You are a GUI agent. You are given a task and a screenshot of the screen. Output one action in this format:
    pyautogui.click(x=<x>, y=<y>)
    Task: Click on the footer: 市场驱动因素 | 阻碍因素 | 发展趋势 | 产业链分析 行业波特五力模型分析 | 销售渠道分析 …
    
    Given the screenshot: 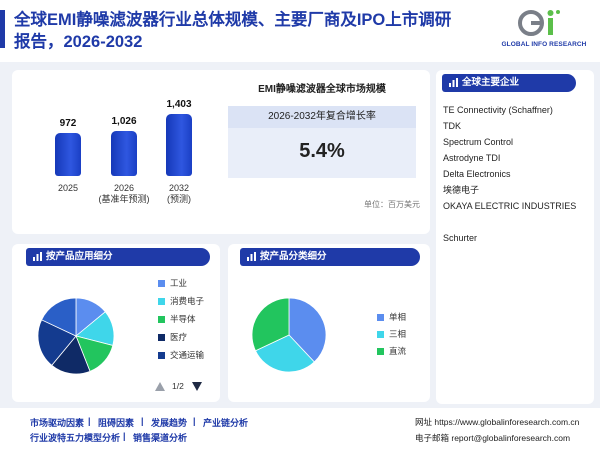 What is the action you would take?
    pyautogui.click(x=300, y=437)
    